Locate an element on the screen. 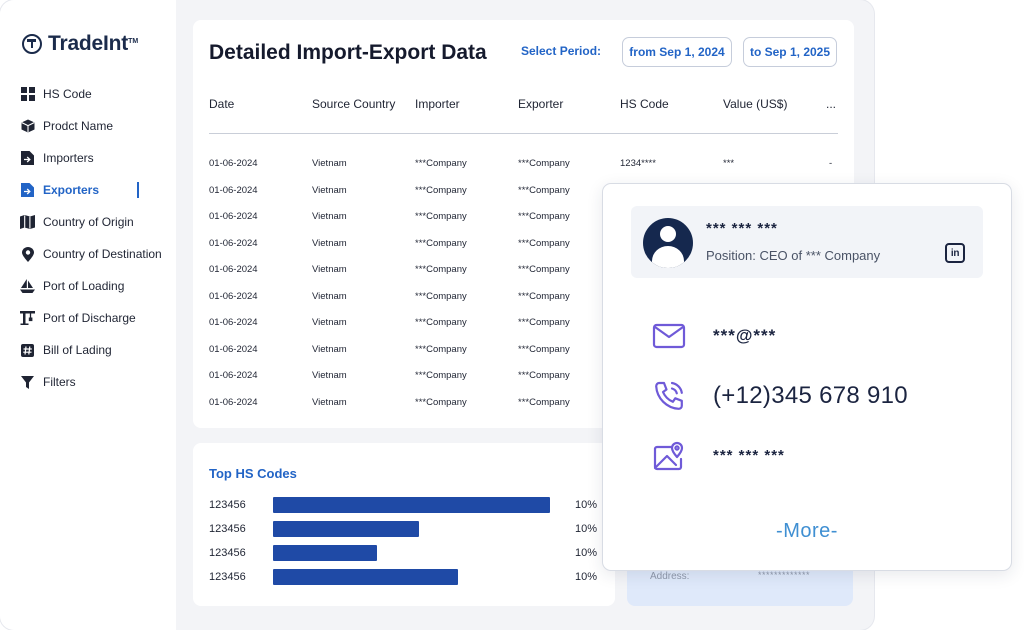 The height and width of the screenshot is (630, 1024). sidebar-item-label: Bill of Lading is located at coordinates (77, 350).